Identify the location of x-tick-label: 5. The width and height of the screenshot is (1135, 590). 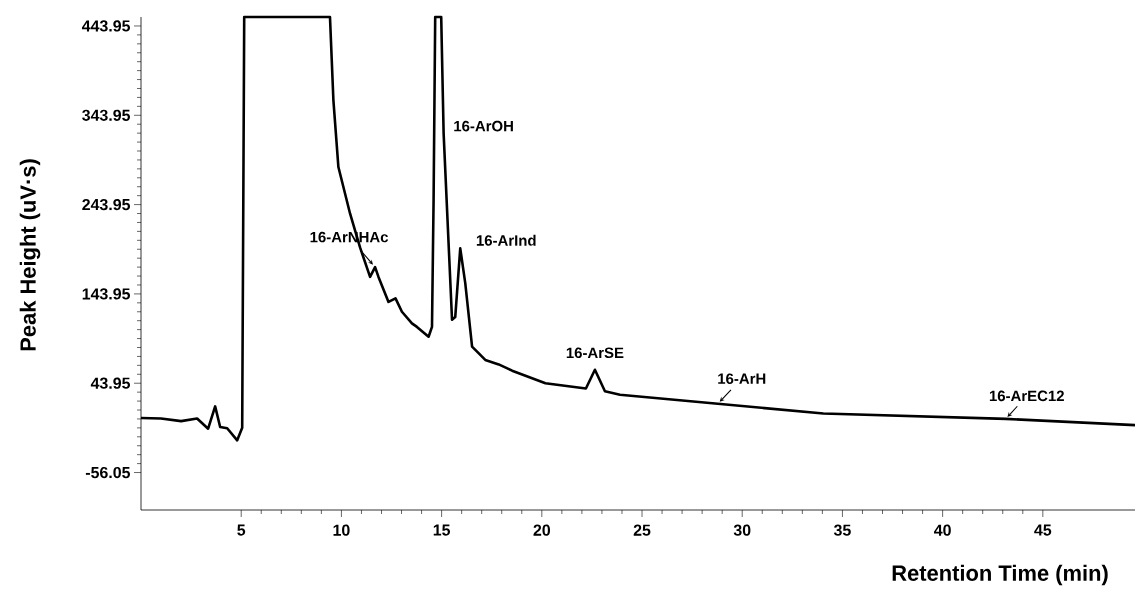
(241, 530).